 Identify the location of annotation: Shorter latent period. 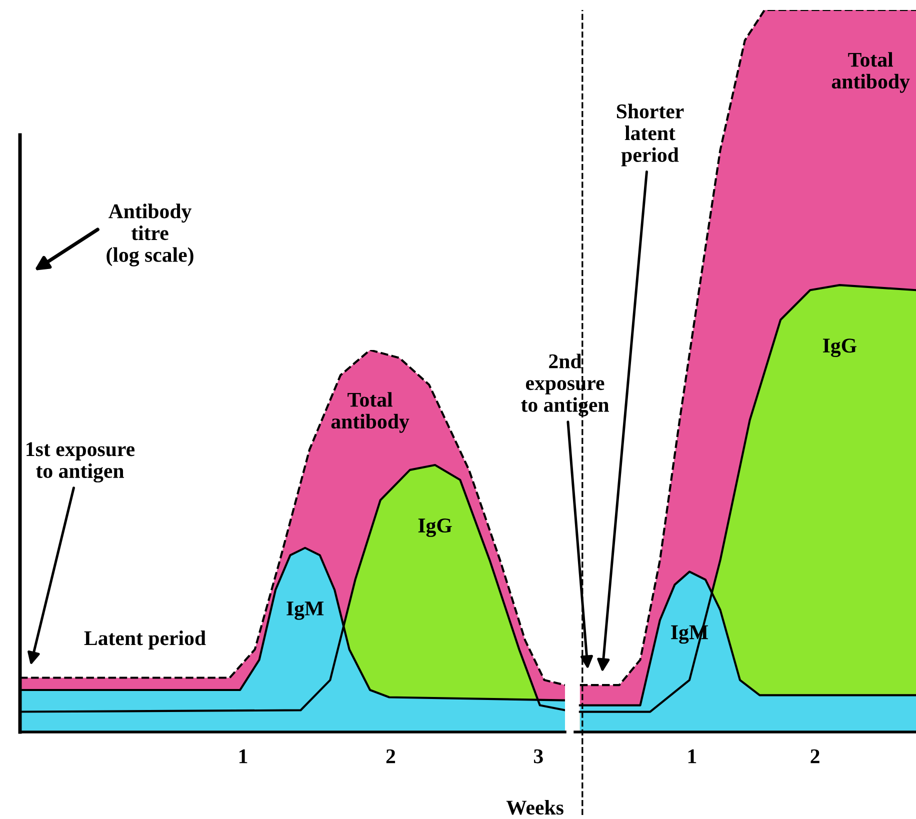
(650, 135).